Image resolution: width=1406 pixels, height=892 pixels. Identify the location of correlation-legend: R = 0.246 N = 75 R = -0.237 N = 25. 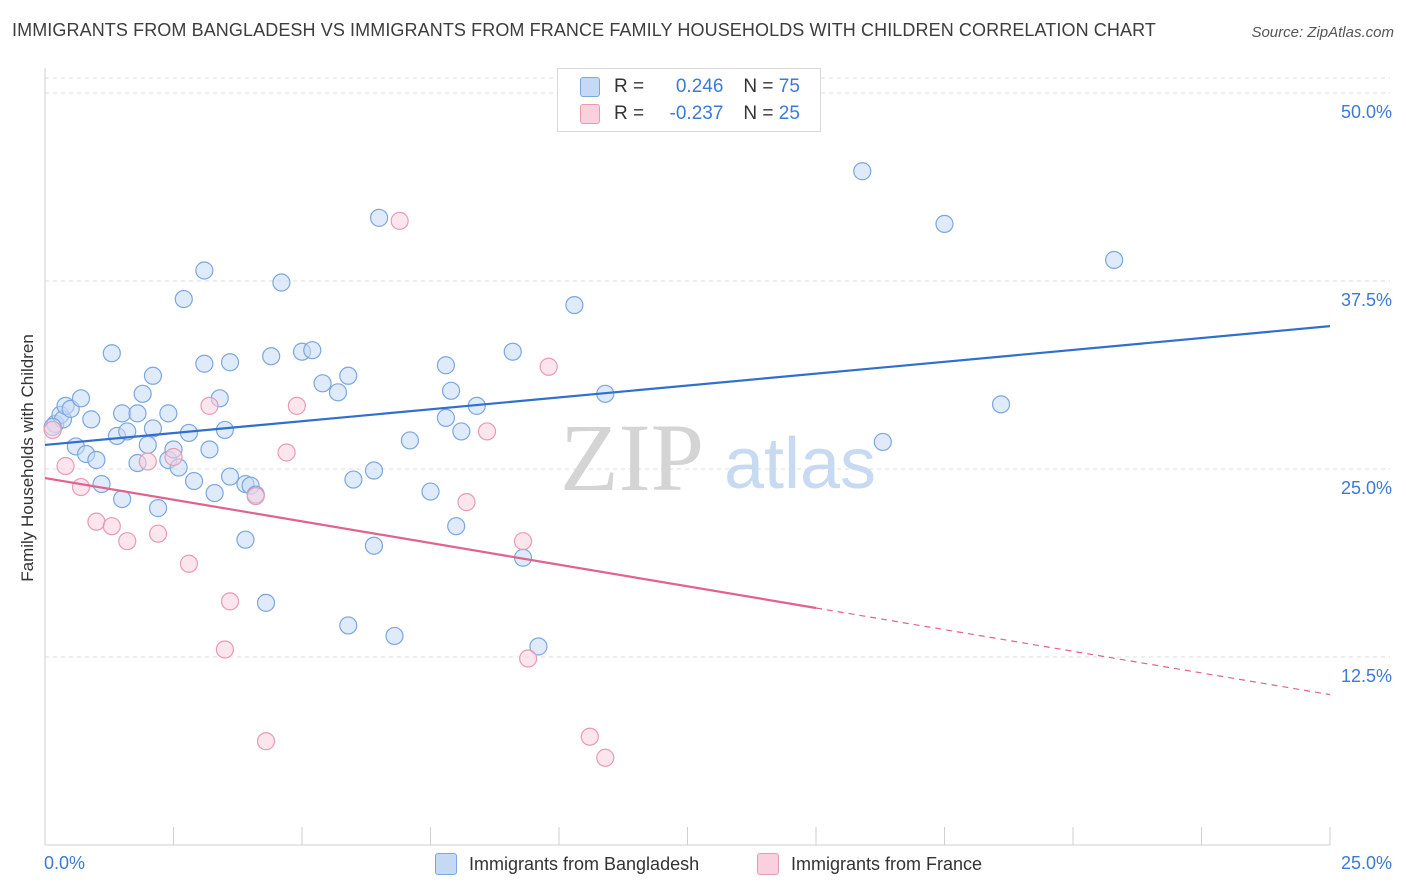
(689, 100).